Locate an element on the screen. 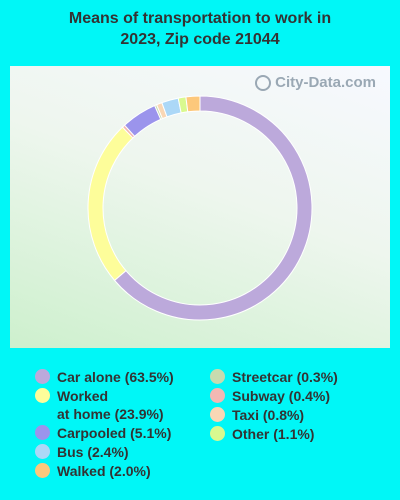  chart-title-line-1: Means of transportation to work in is located at coordinates (200, 18).